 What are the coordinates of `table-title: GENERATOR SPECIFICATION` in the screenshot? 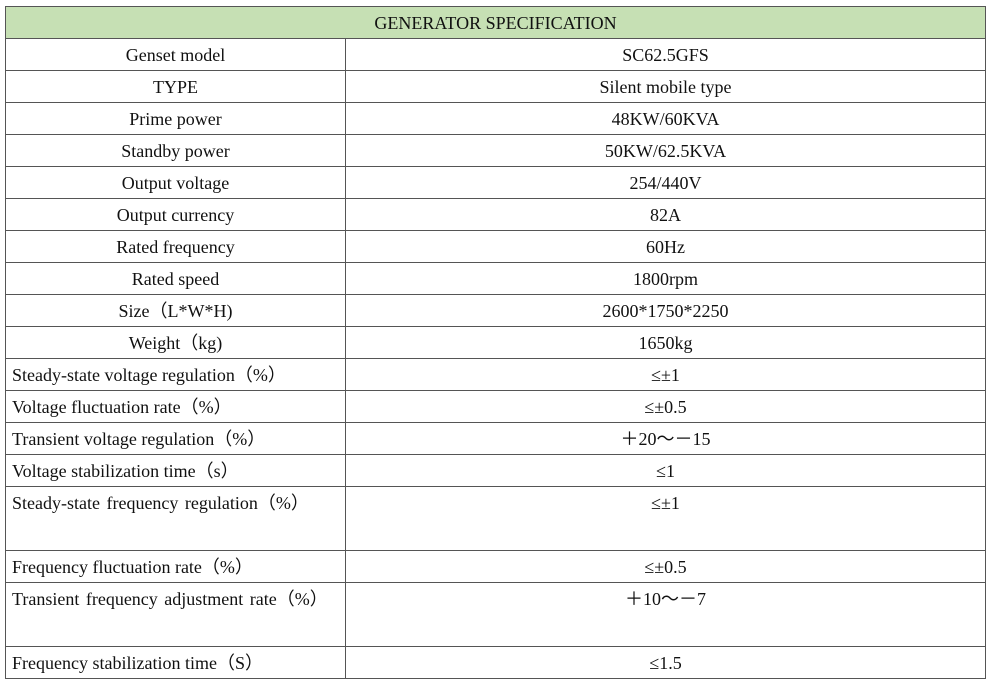 It's located at (495, 22).